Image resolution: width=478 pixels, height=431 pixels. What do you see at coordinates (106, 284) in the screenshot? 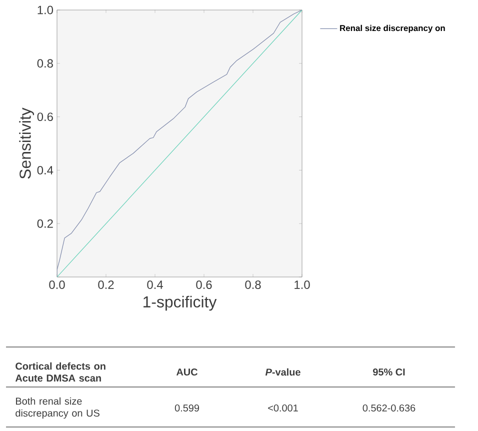
I see `x-tick-label: 0.2` at bounding box center [106, 284].